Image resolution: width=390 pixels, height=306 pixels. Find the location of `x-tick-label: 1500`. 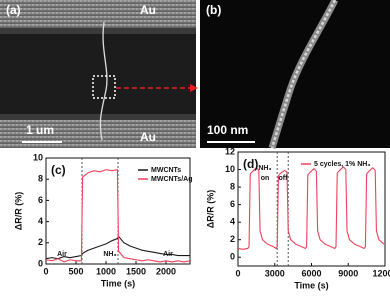

x-tick-label: 1500 is located at coordinates (136, 271).